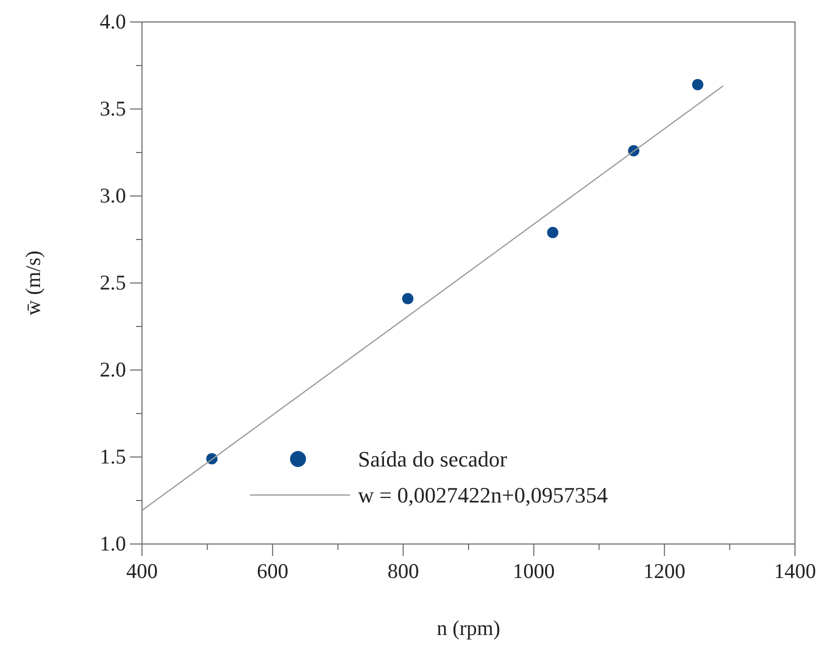 This screenshot has height=649, width=827. Describe the element at coordinates (403, 571) in the screenshot. I see `x-tick-label: 800` at that location.